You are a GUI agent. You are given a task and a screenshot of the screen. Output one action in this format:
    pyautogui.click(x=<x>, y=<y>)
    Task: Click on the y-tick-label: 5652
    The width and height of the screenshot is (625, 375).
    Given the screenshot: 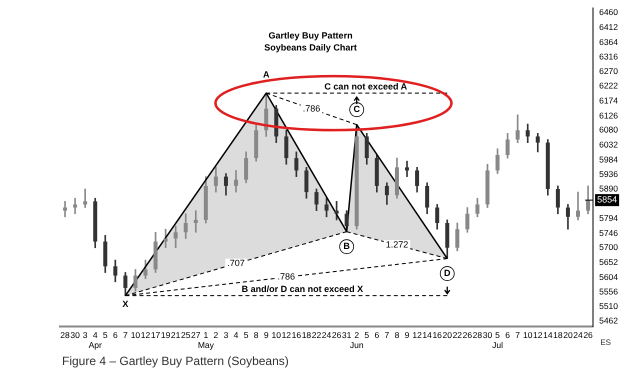 What is the action you would take?
    pyautogui.click(x=608, y=261)
    